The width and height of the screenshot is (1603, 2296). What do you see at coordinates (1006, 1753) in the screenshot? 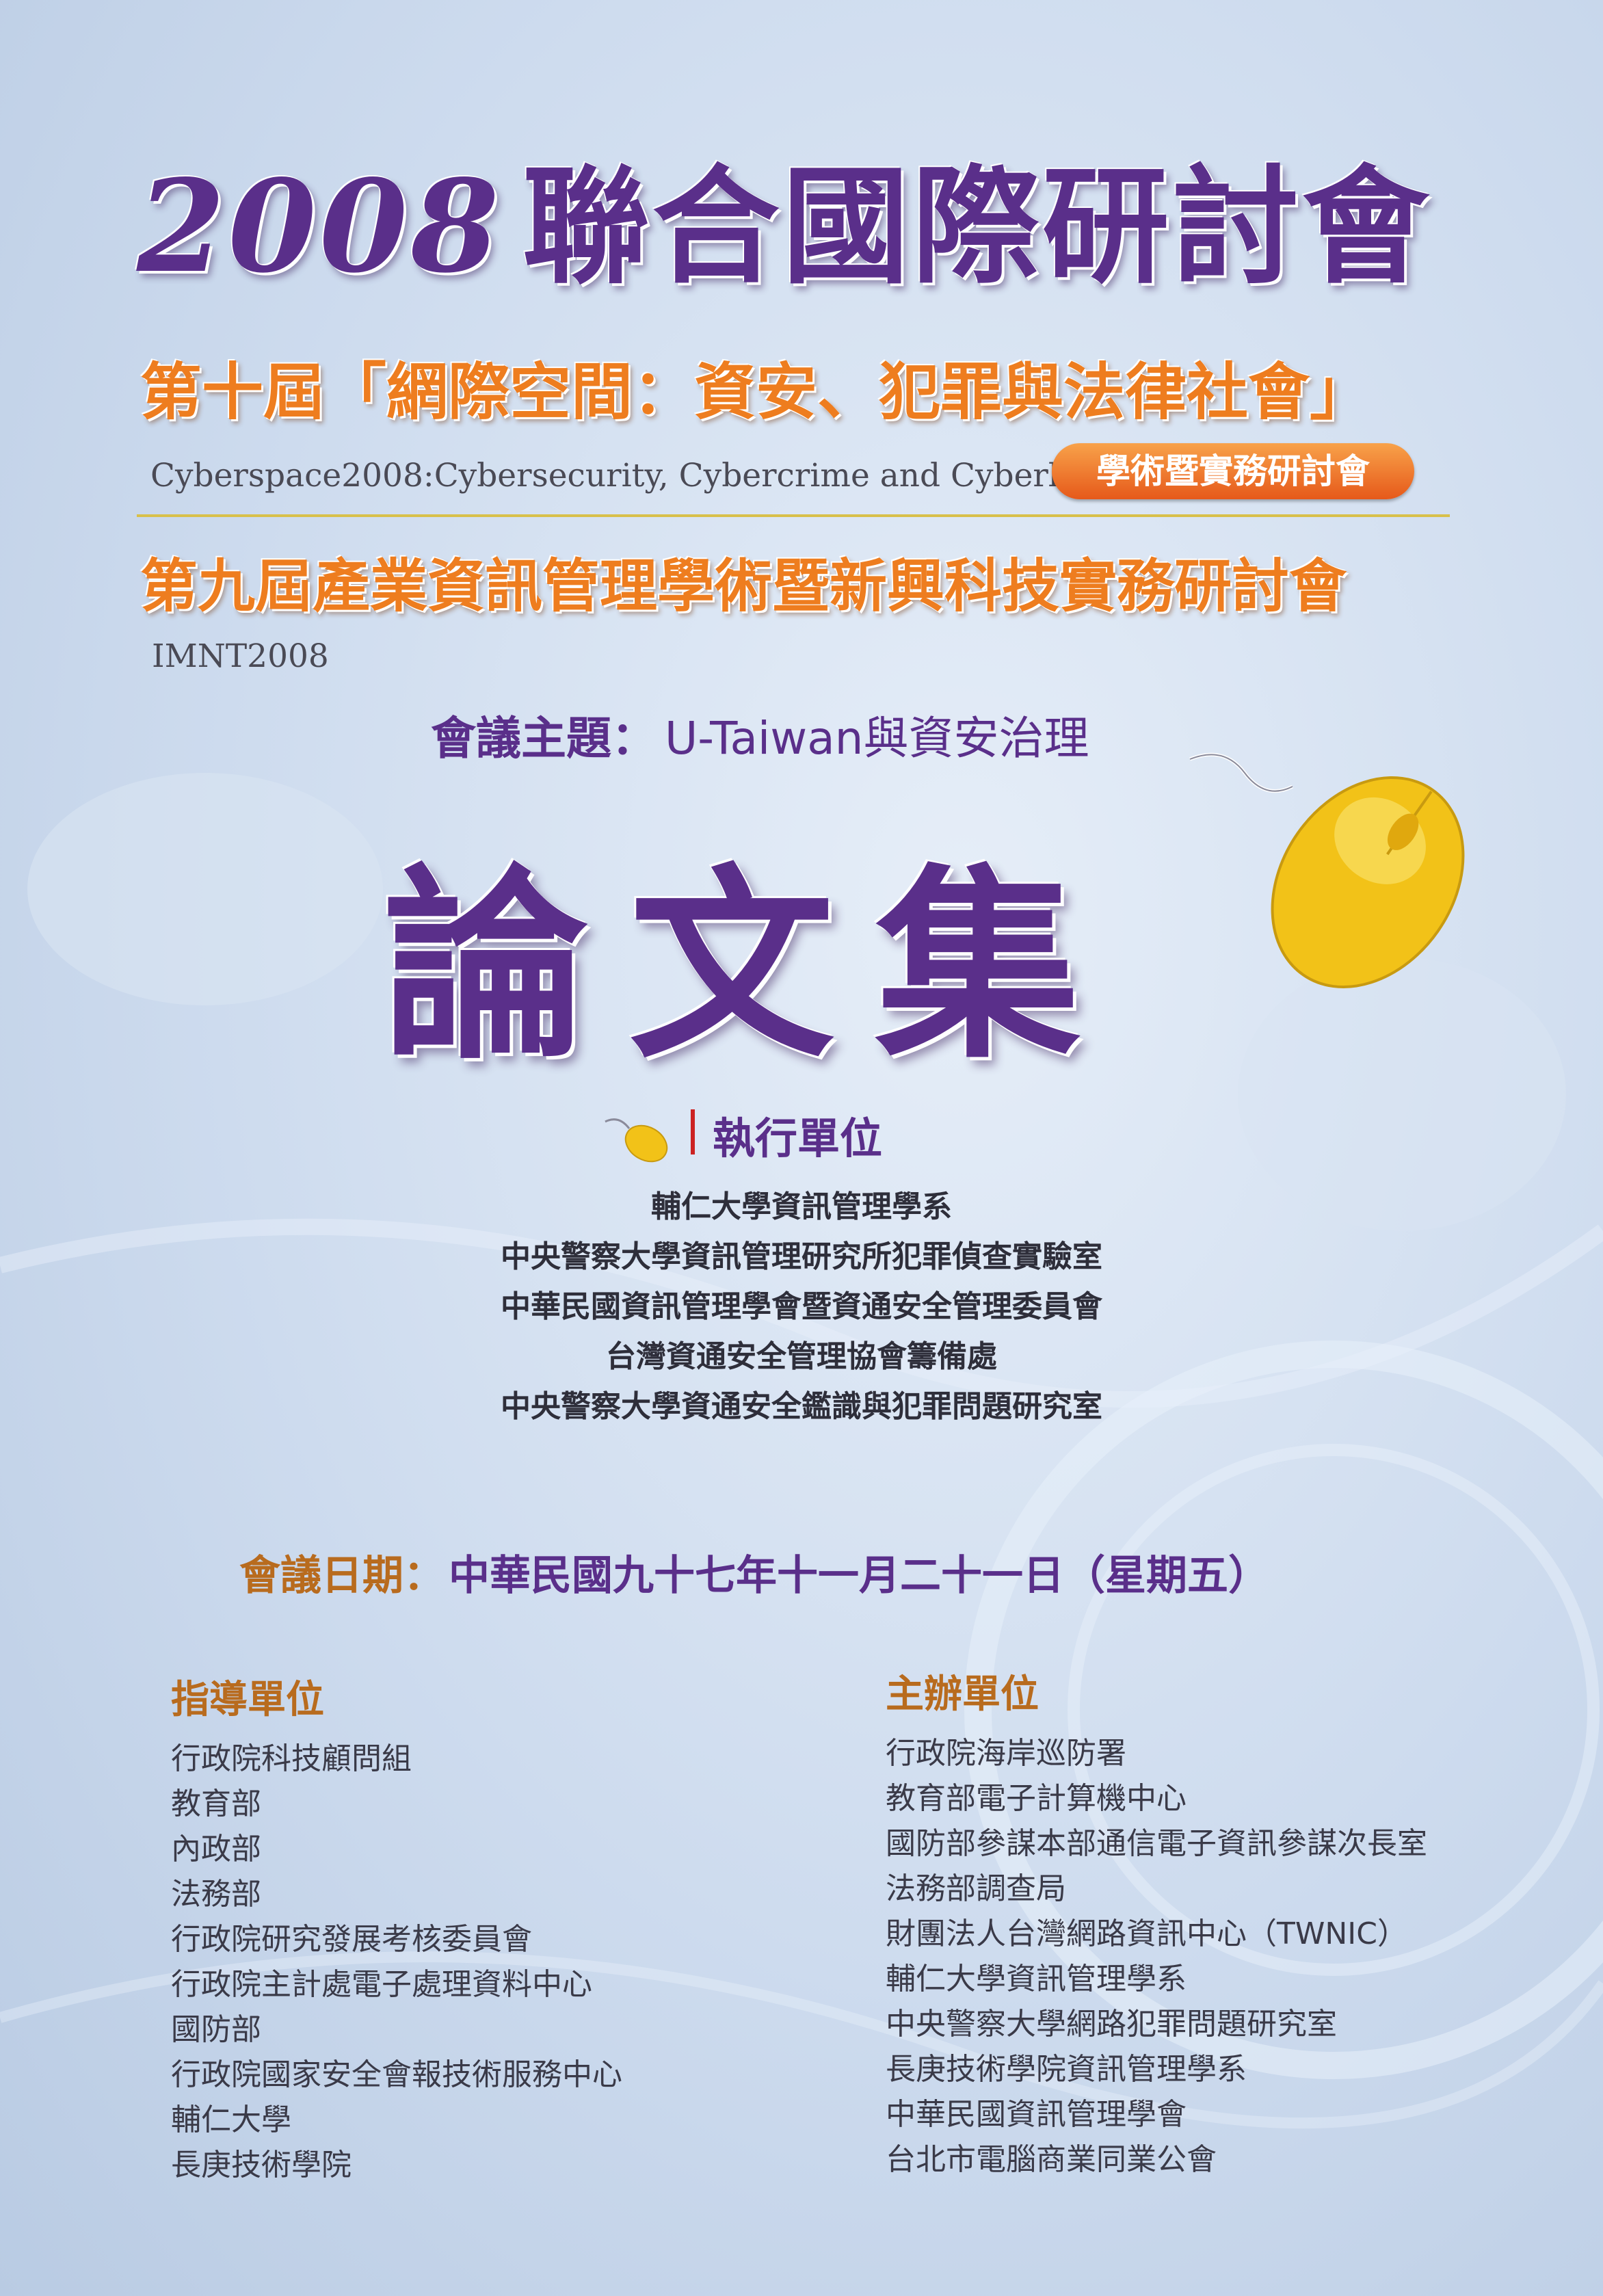
I see `organizer-item: 行政院海岸巡防署` at bounding box center [1006, 1753].